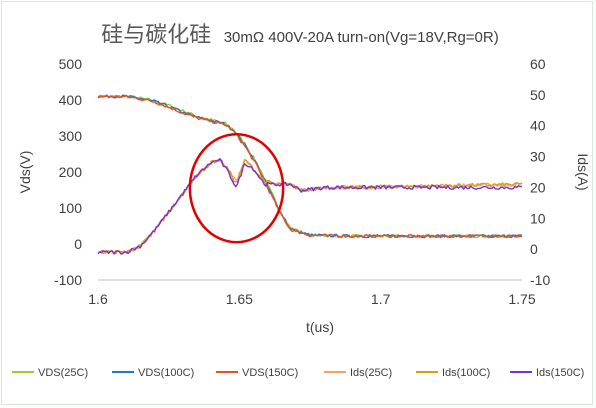 The image size is (596, 408). What do you see at coordinates (25, 172) in the screenshot?
I see `y-axis-left-label: Vds(V)` at bounding box center [25, 172].